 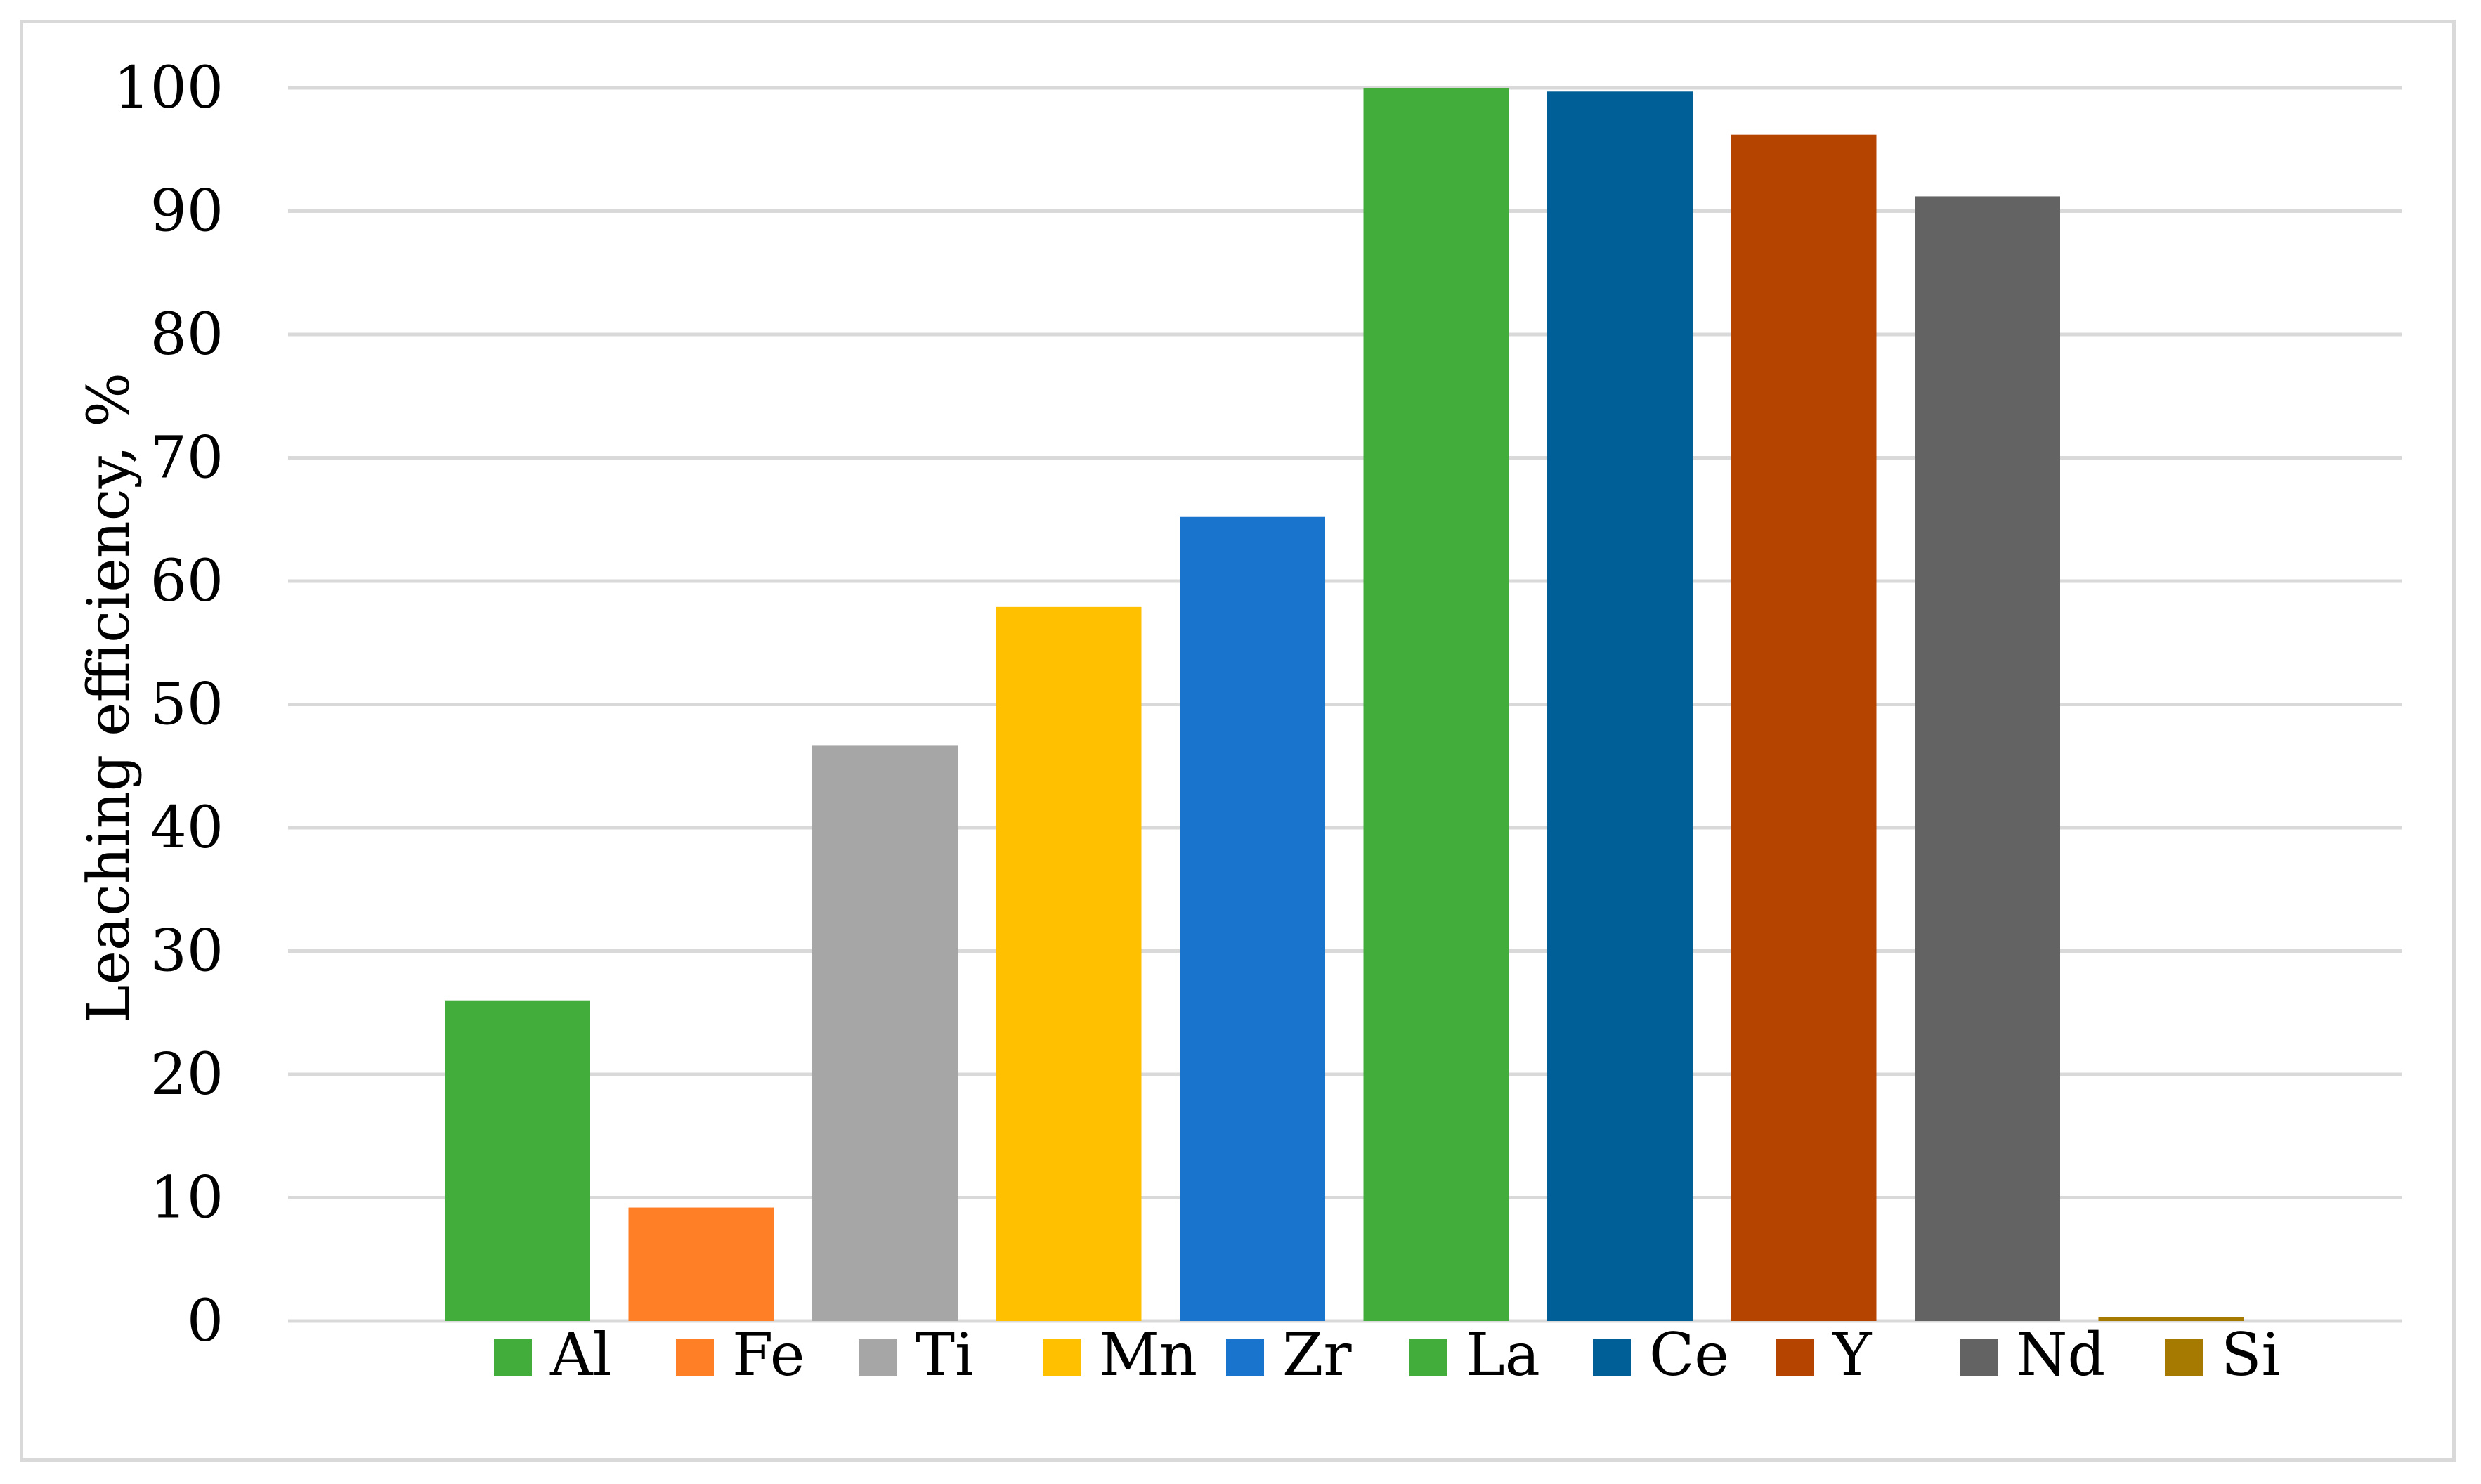 I want to click on bar-ti, so click(x=885, y=1033).